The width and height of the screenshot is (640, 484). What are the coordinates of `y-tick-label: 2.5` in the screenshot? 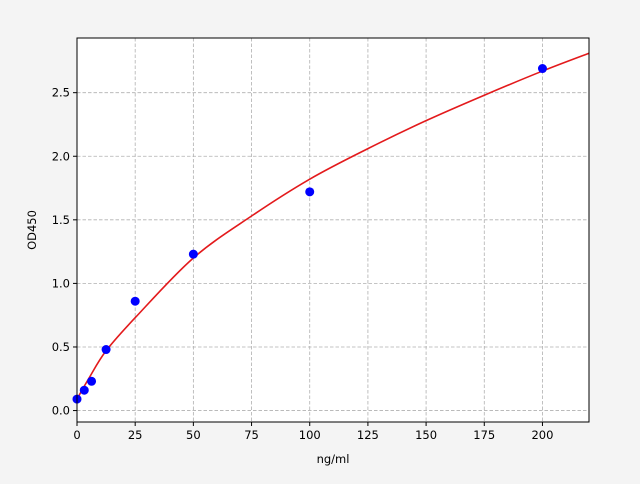 It's located at (61, 93).